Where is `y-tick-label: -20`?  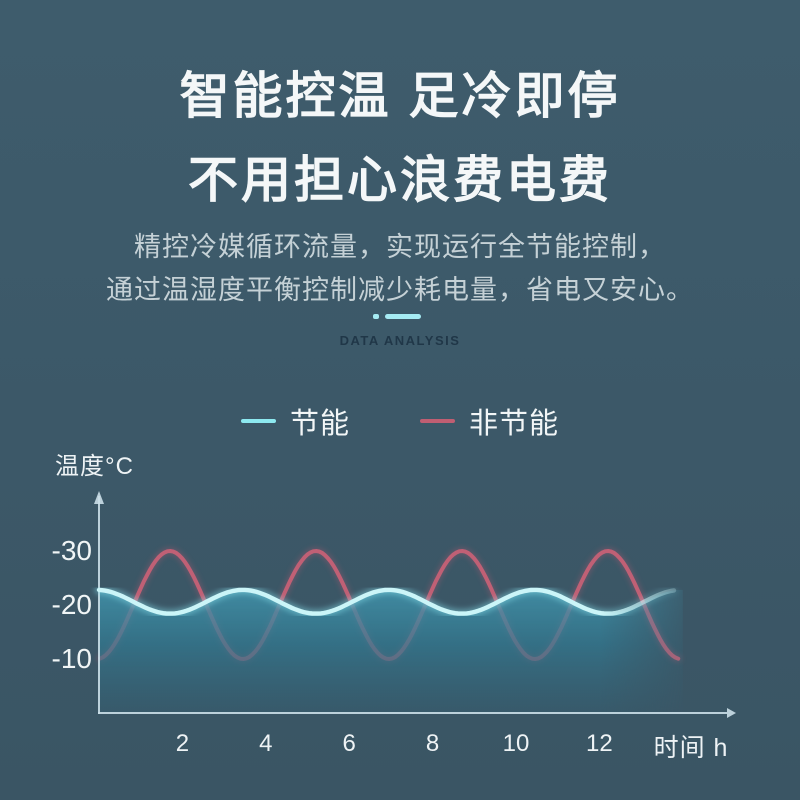 y-tick-label: -20 is located at coordinates (71, 604).